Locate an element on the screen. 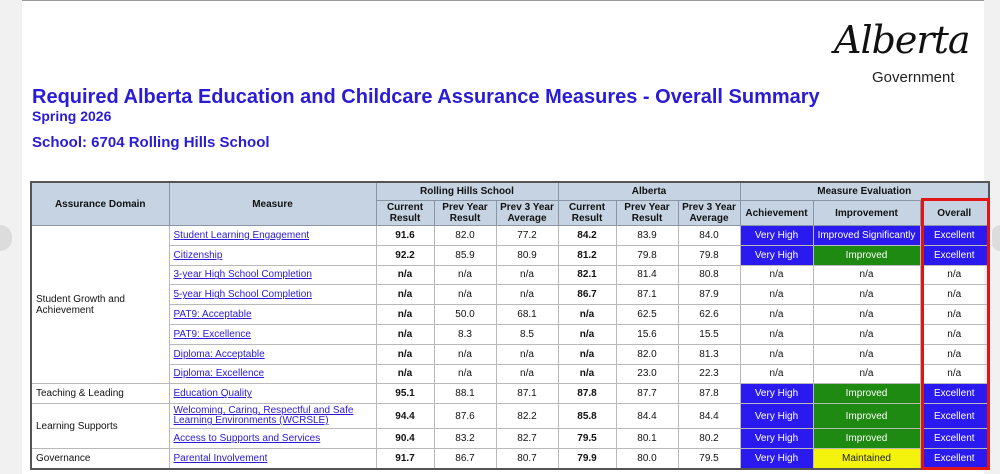 The width and height of the screenshot is (1000, 474). alberta-current-cell: 79.9 is located at coordinates (587, 458).